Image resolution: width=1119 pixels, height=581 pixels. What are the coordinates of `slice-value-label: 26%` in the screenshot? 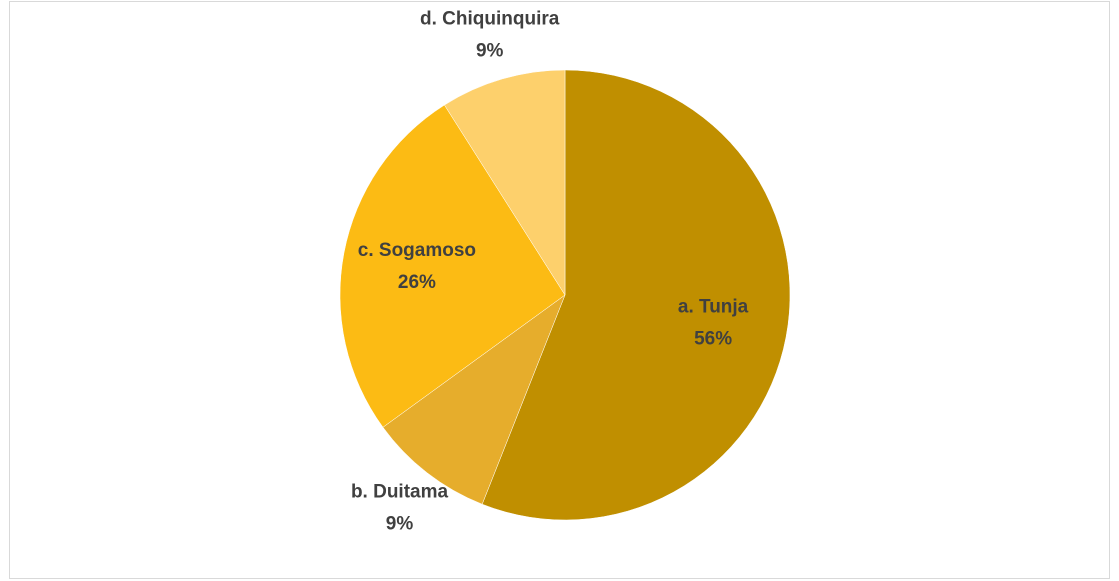 It's located at (417, 282).